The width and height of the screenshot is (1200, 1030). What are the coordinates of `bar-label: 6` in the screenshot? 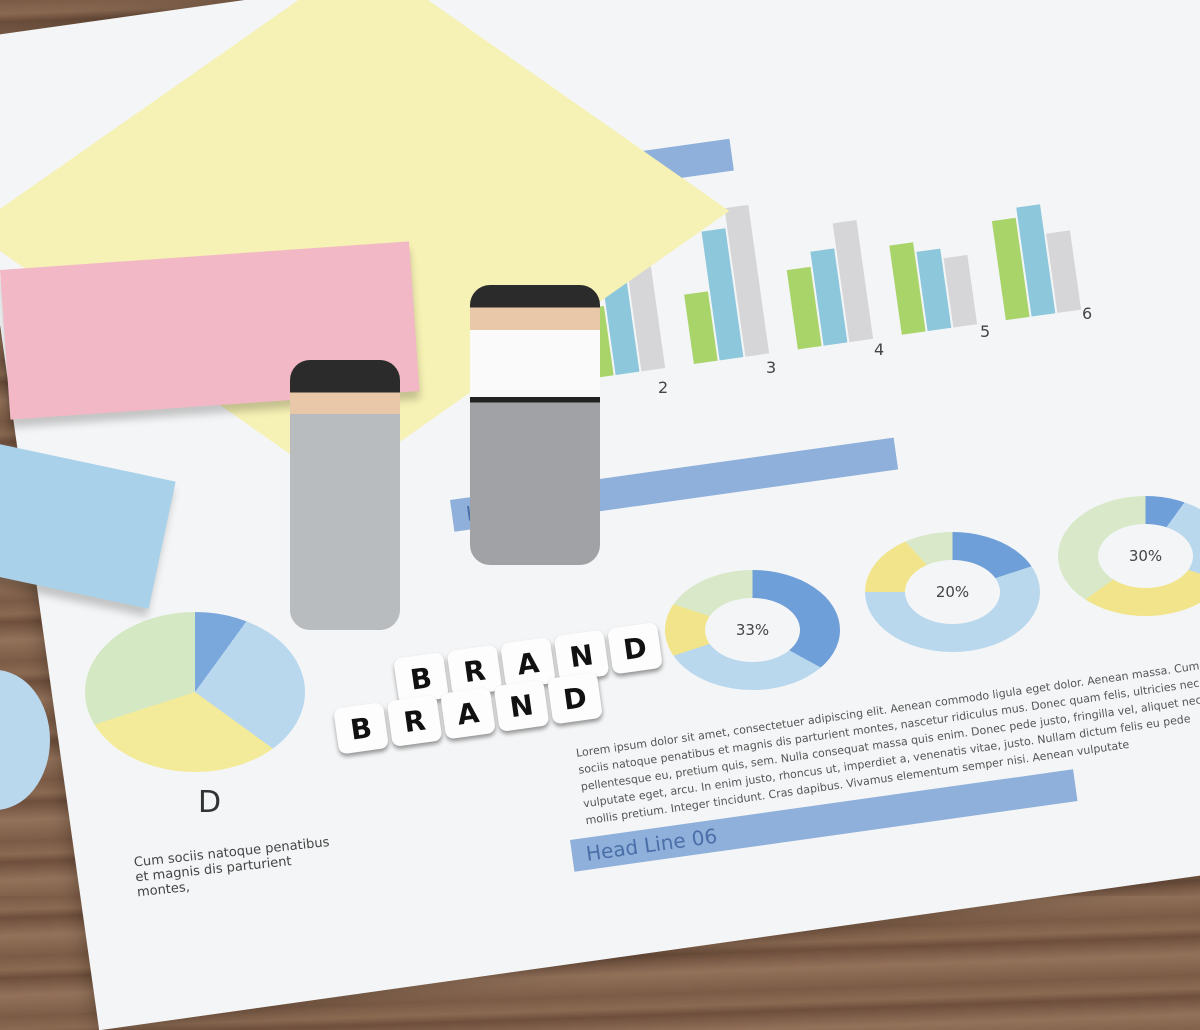 It's located at (1087, 313).